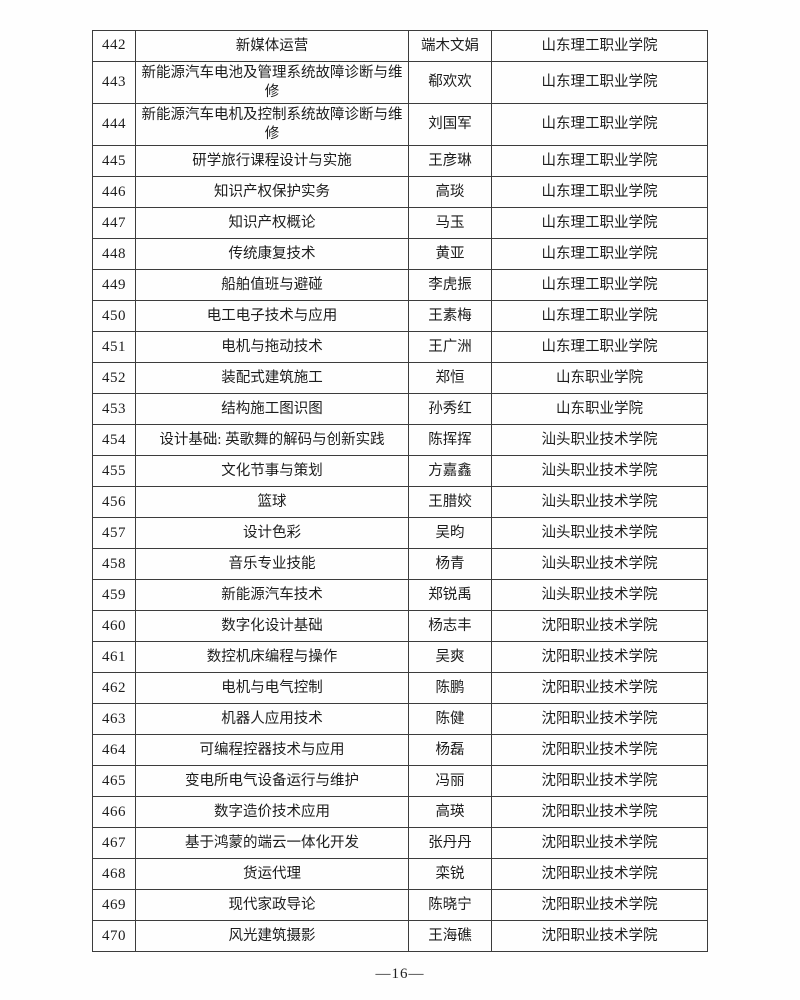  I want to click on row-number-cell: 442, so click(114, 46).